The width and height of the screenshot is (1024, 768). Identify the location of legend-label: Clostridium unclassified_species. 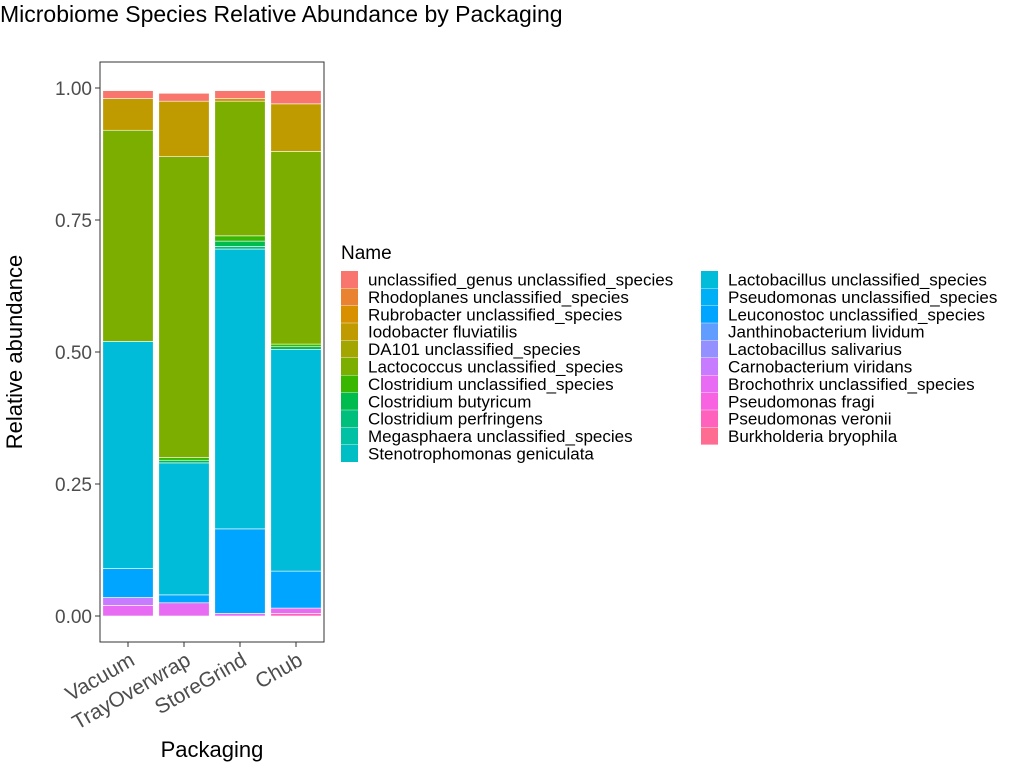
(491, 384).